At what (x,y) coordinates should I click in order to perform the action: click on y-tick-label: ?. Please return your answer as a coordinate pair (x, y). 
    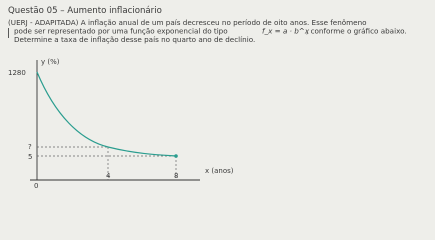
    Looking at the image, I should click on (30, 147).